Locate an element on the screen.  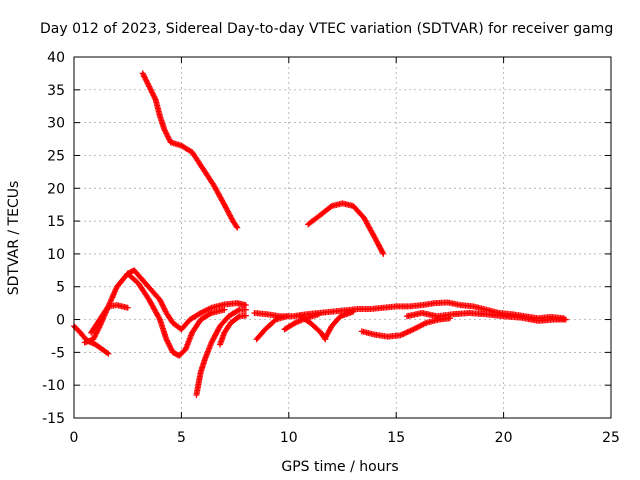
y-tick-label: 5 is located at coordinates (60, 288).